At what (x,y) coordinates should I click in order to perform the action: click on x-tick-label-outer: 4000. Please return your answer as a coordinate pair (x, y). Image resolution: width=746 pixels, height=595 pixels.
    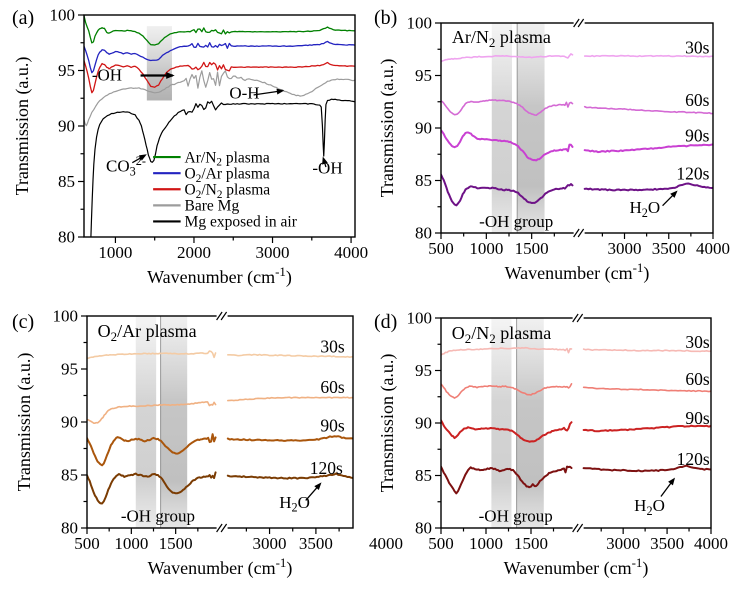
    Looking at the image, I should click on (386, 543).